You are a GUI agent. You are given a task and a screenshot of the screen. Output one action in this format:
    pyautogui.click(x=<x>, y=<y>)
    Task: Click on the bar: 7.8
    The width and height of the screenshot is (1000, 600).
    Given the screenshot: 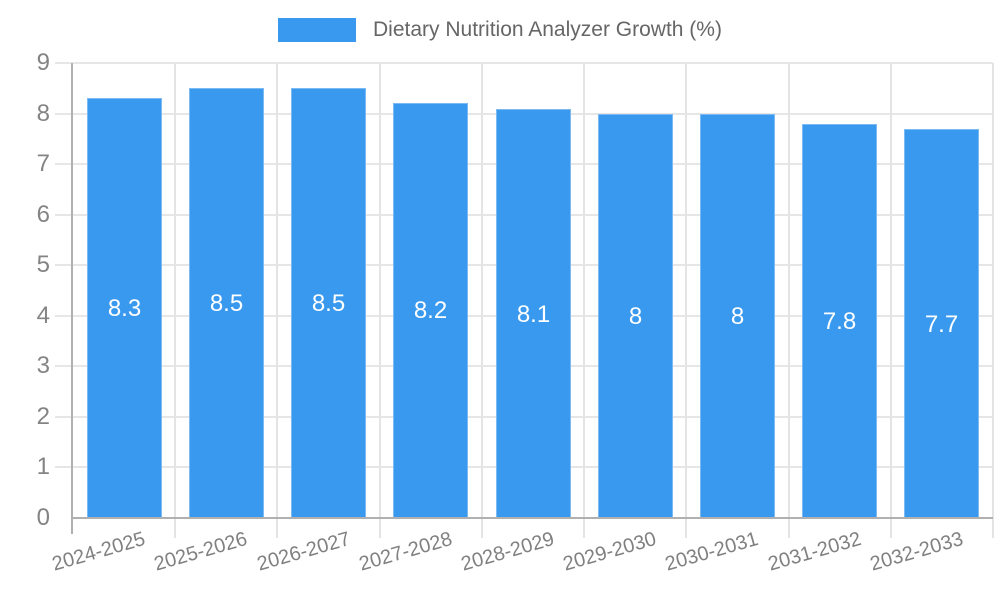 What is the action you would take?
    pyautogui.click(x=839, y=321)
    